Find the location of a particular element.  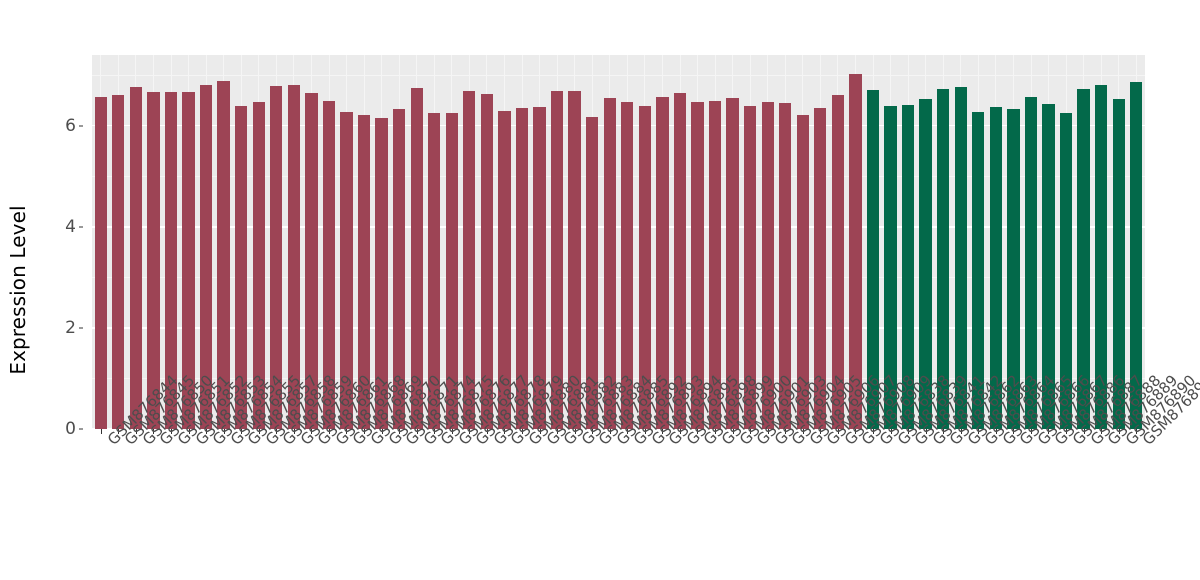

x-axis-tick-label: GSM876876 is located at coordinates (475, 409).